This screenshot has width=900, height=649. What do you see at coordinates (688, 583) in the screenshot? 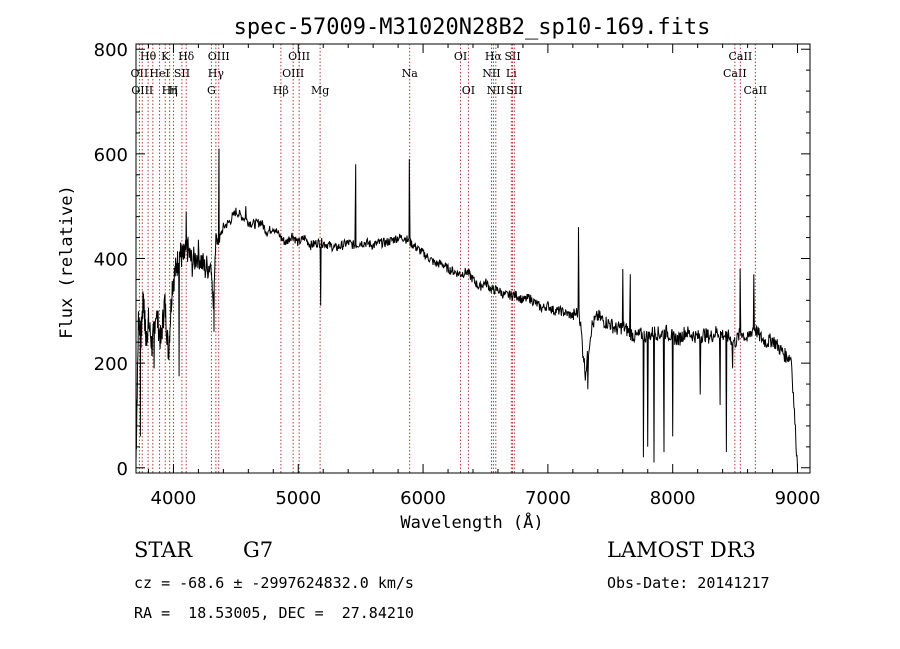
I see `observation-date: Obs-Date: 20141217` at bounding box center [688, 583].